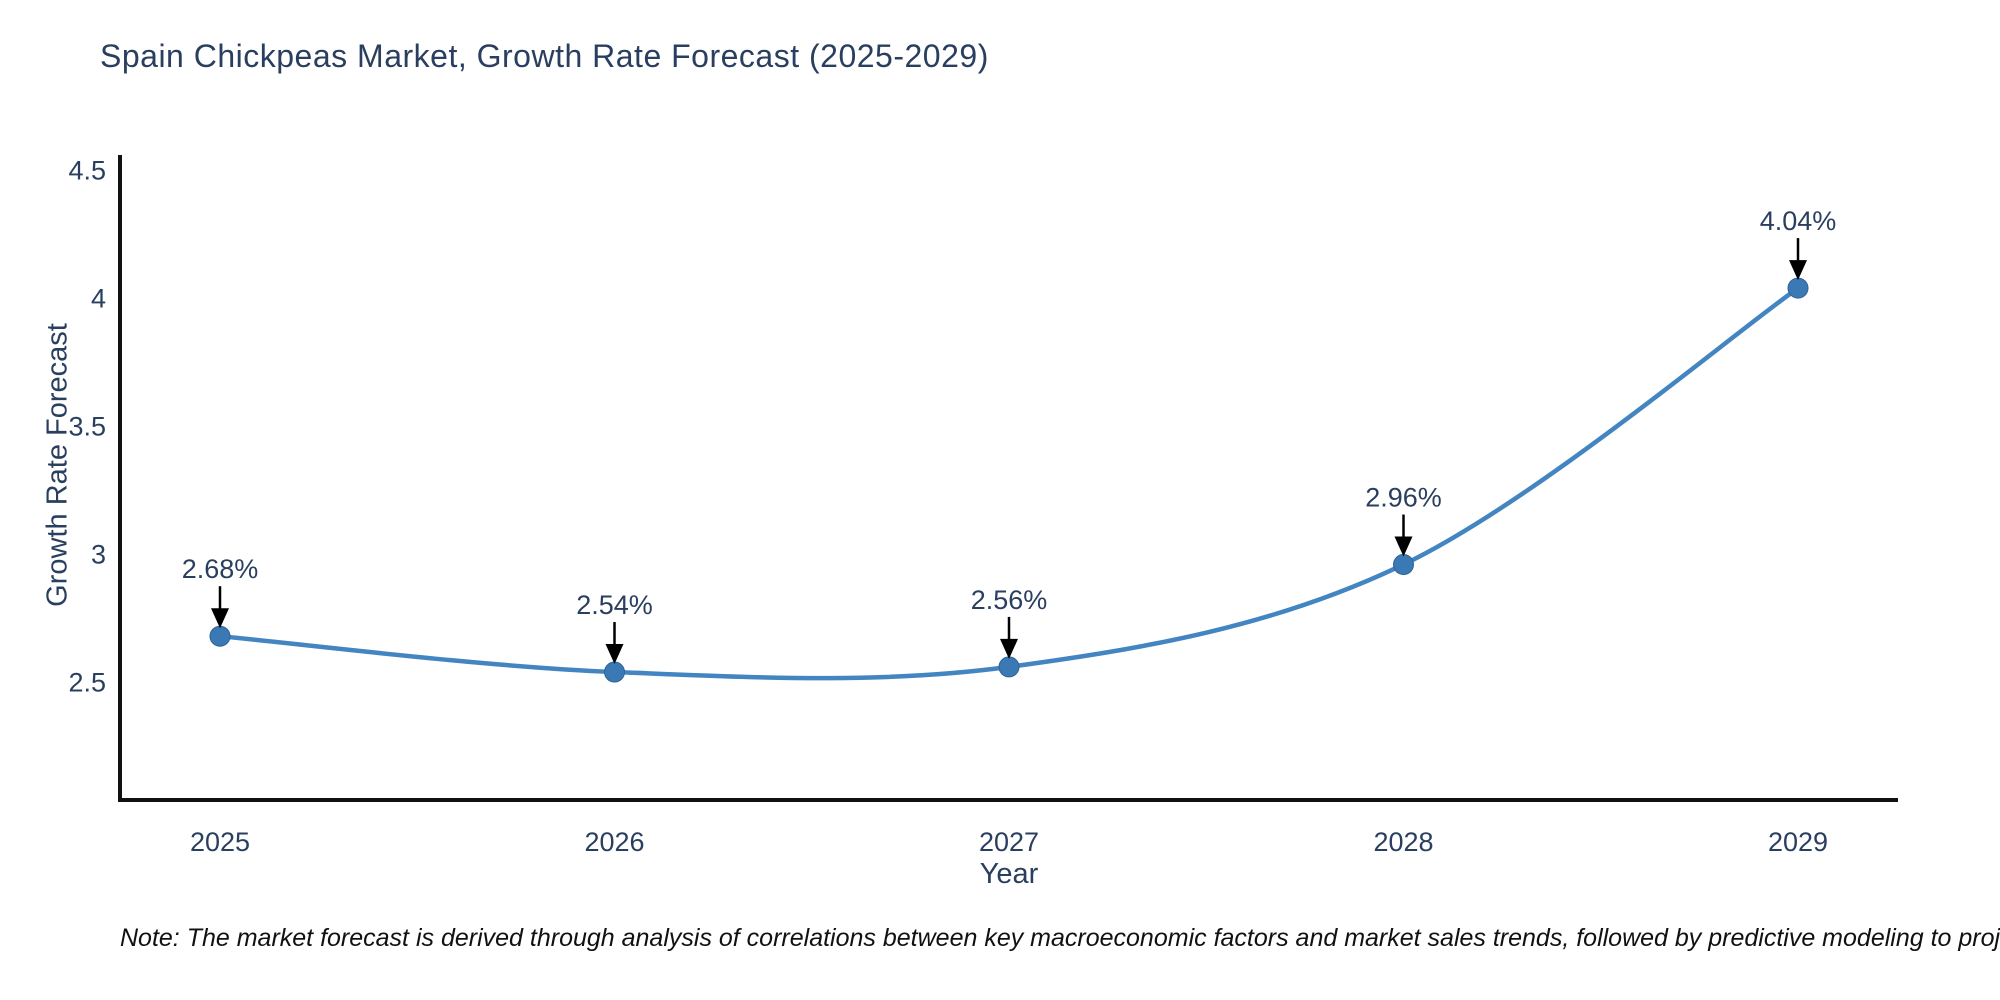 The height and width of the screenshot is (1000, 2000). Describe the element at coordinates (614, 842) in the screenshot. I see `x-tick-label: 2026` at that location.